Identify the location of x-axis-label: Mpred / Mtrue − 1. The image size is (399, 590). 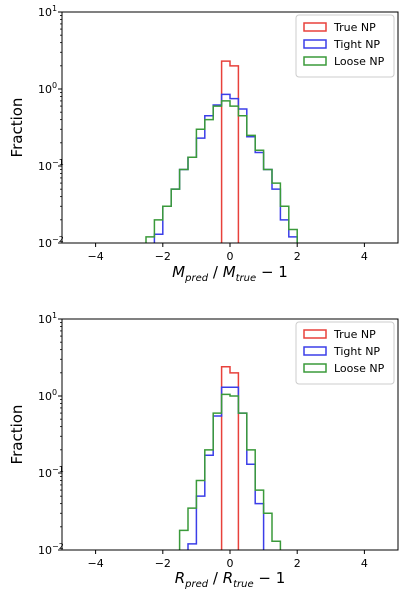
(230, 273).